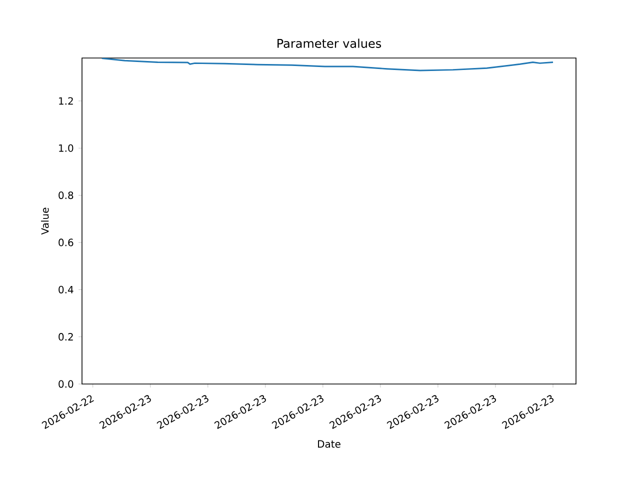 Image resolution: width=640 pixels, height=480 pixels. What do you see at coordinates (66, 242) in the screenshot?
I see `y-tick-label: 0.6` at bounding box center [66, 242].